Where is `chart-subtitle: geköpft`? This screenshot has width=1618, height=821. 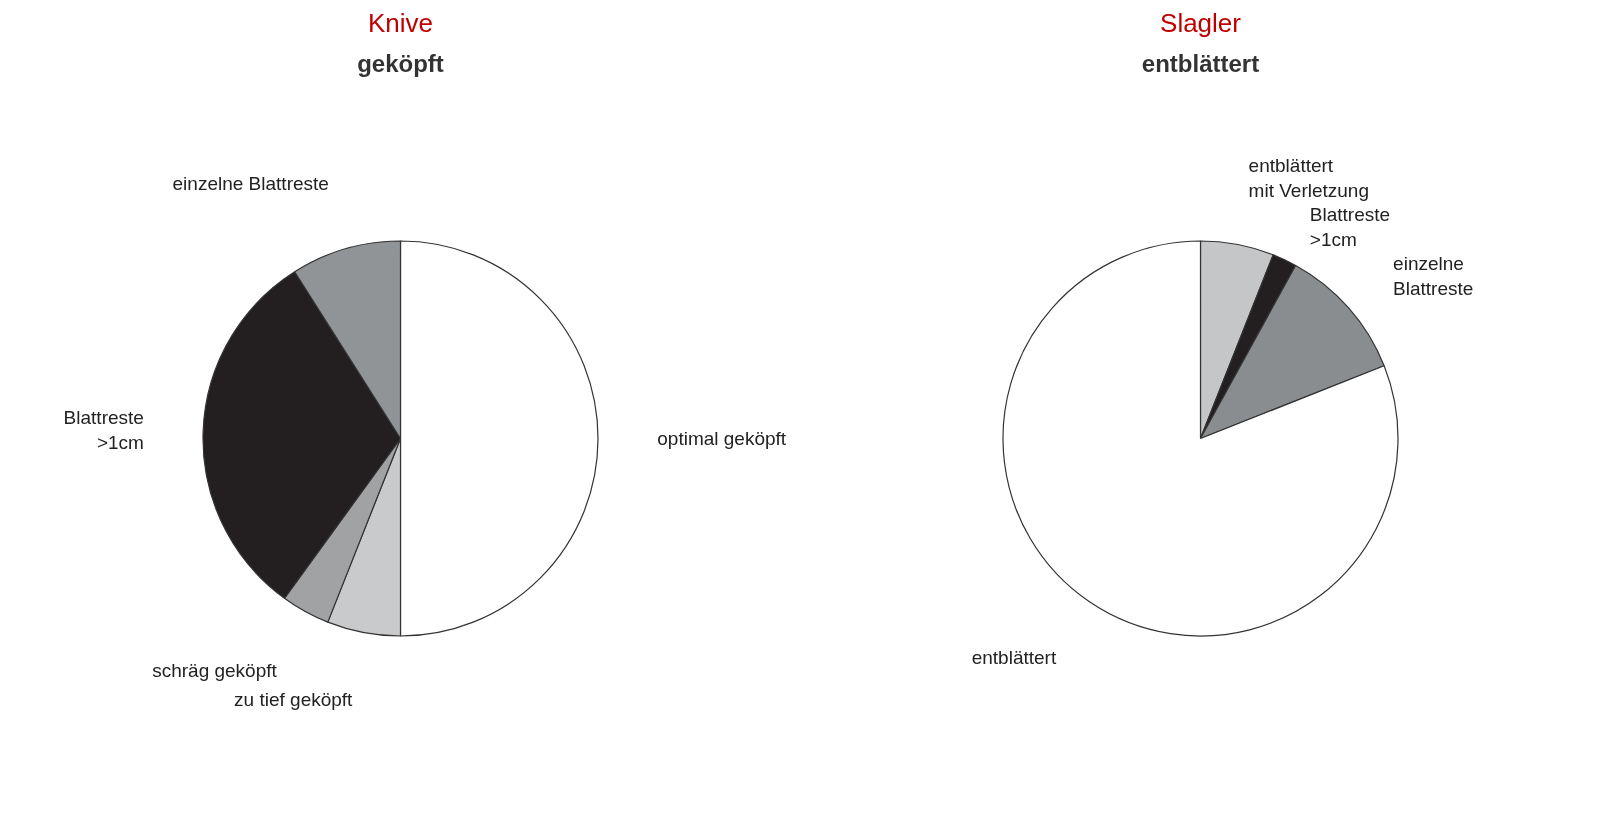
chart-subtitle: geköpft is located at coordinates (400, 63).